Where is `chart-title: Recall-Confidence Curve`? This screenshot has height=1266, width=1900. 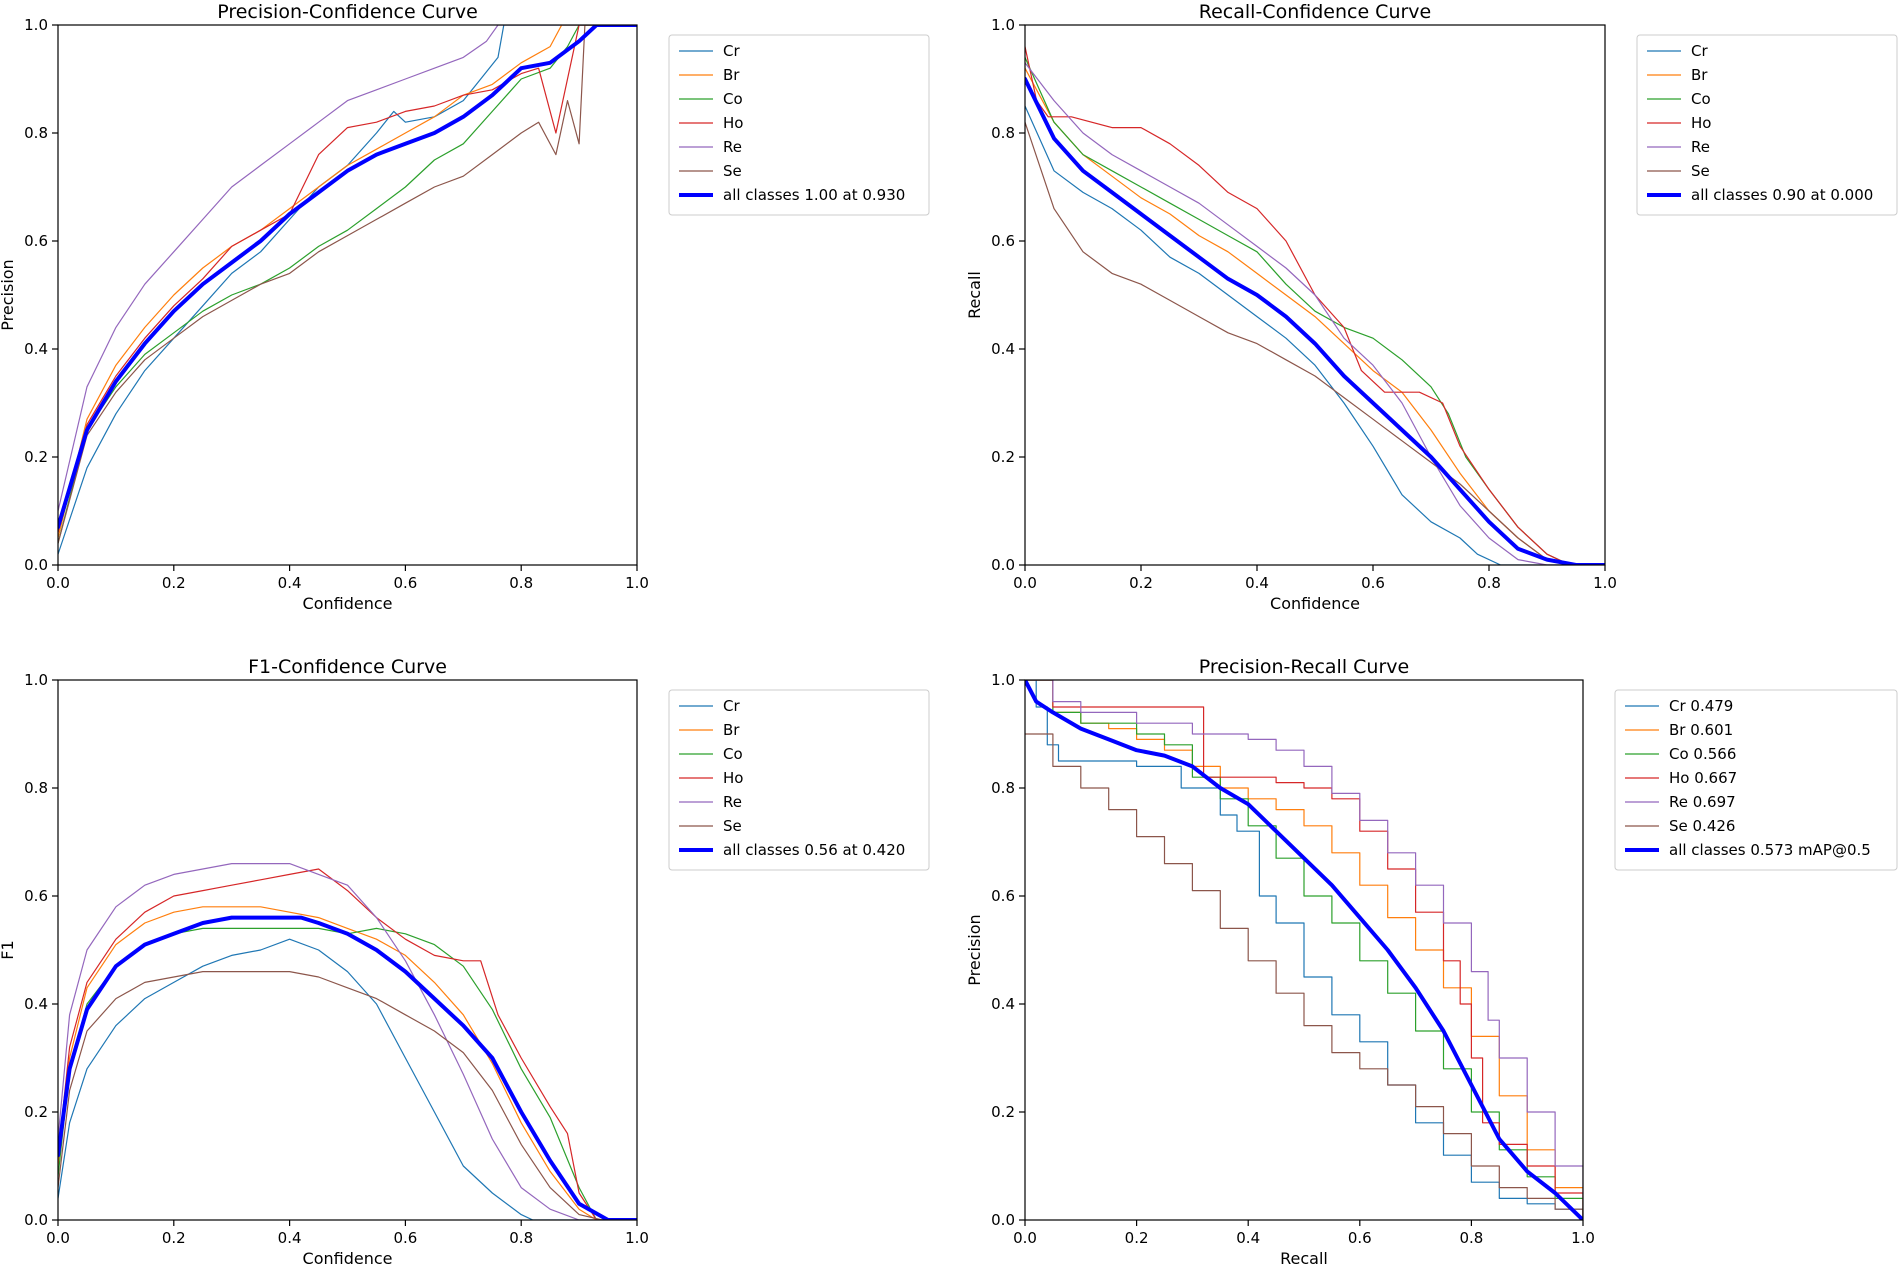 chart-title: Recall-Confidence Curve is located at coordinates (1315, 12).